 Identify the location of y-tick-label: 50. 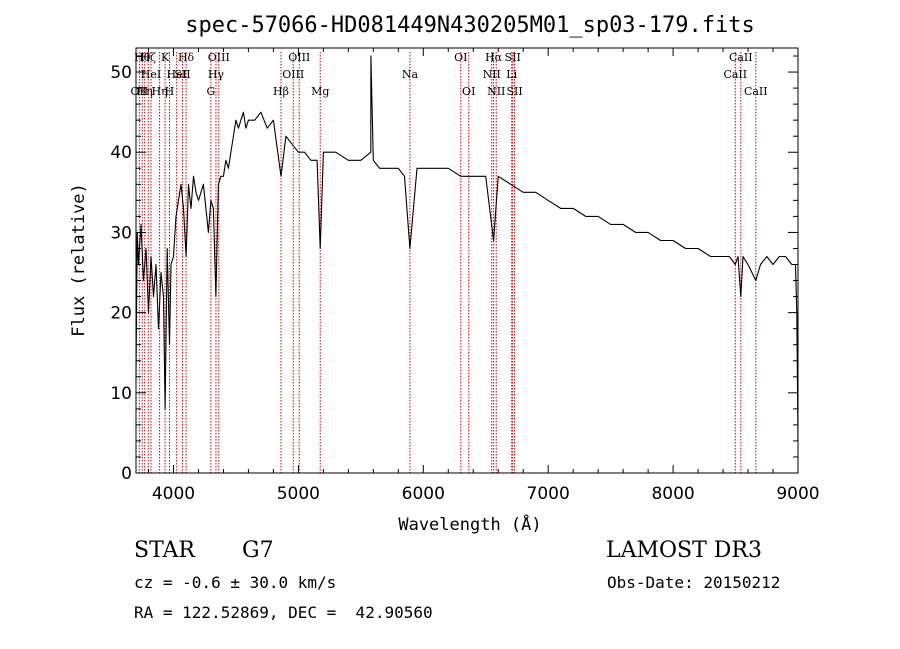
(121, 73).